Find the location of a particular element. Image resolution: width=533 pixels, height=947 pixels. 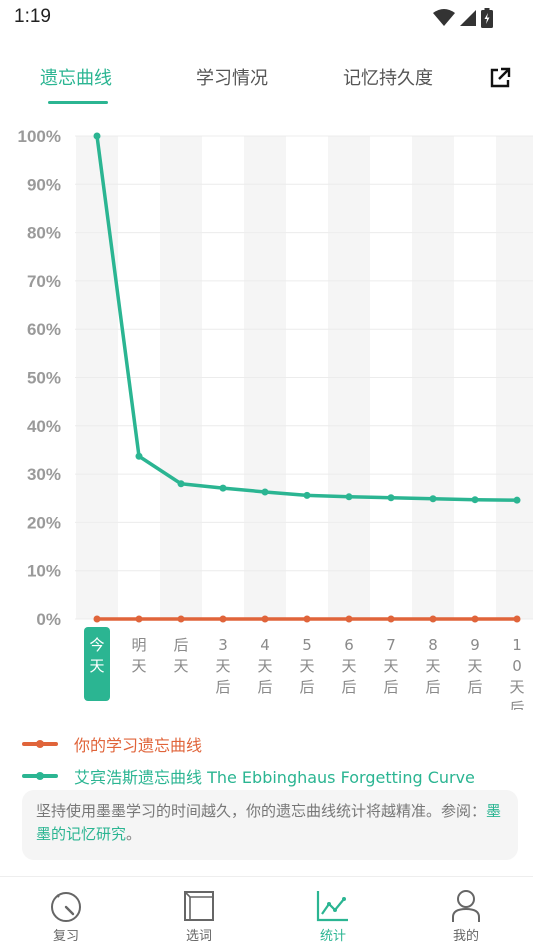

y-tick-label: 90% is located at coordinates (44, 184).